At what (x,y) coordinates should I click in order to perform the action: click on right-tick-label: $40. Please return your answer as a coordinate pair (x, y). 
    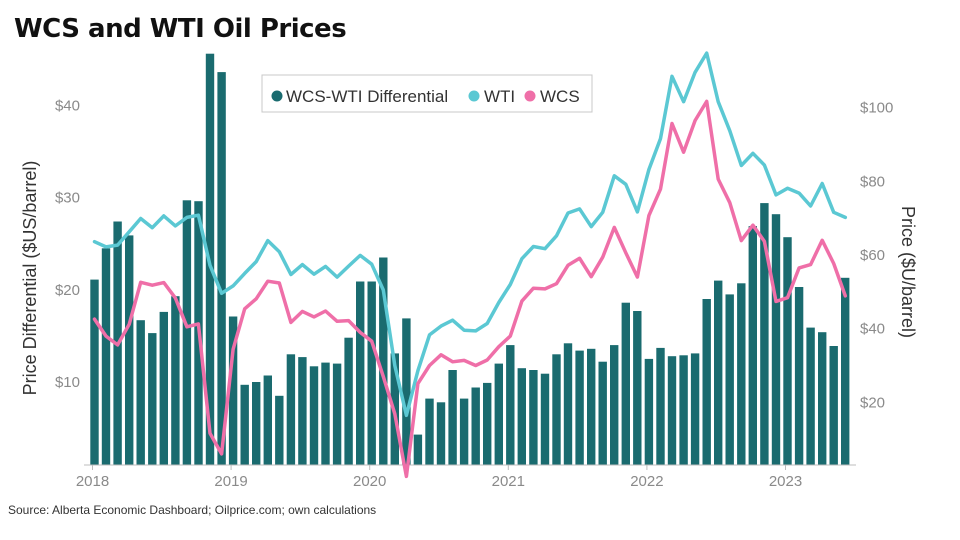
    Looking at the image, I should click on (872, 329).